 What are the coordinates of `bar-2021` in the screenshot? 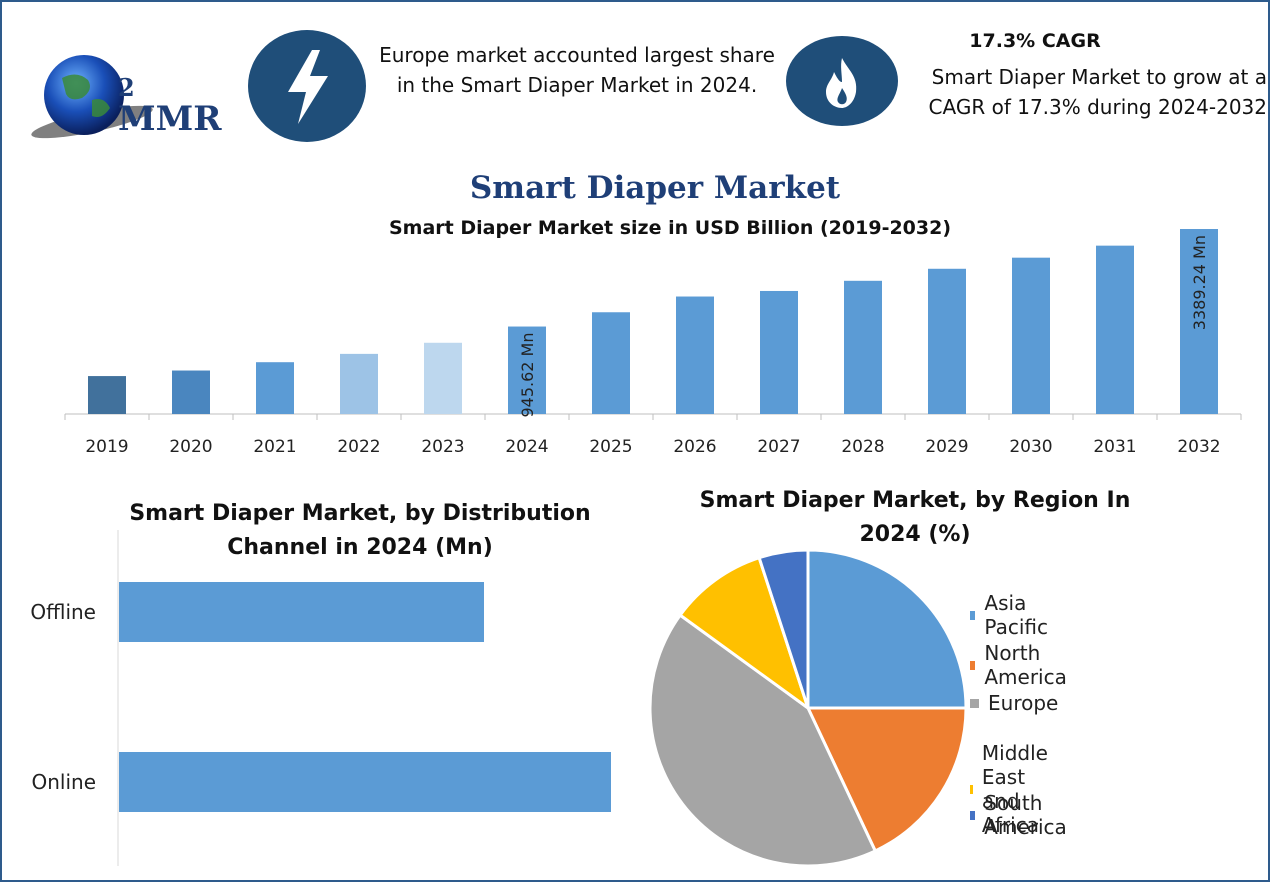 It's located at (275, 388).